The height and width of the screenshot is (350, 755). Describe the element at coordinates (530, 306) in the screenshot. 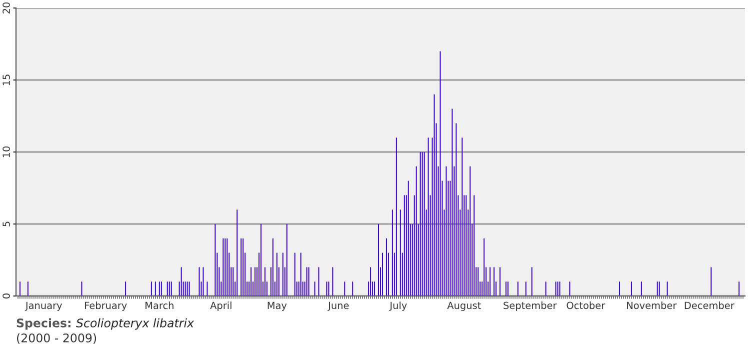

I see `x-tick-label: September` at that location.